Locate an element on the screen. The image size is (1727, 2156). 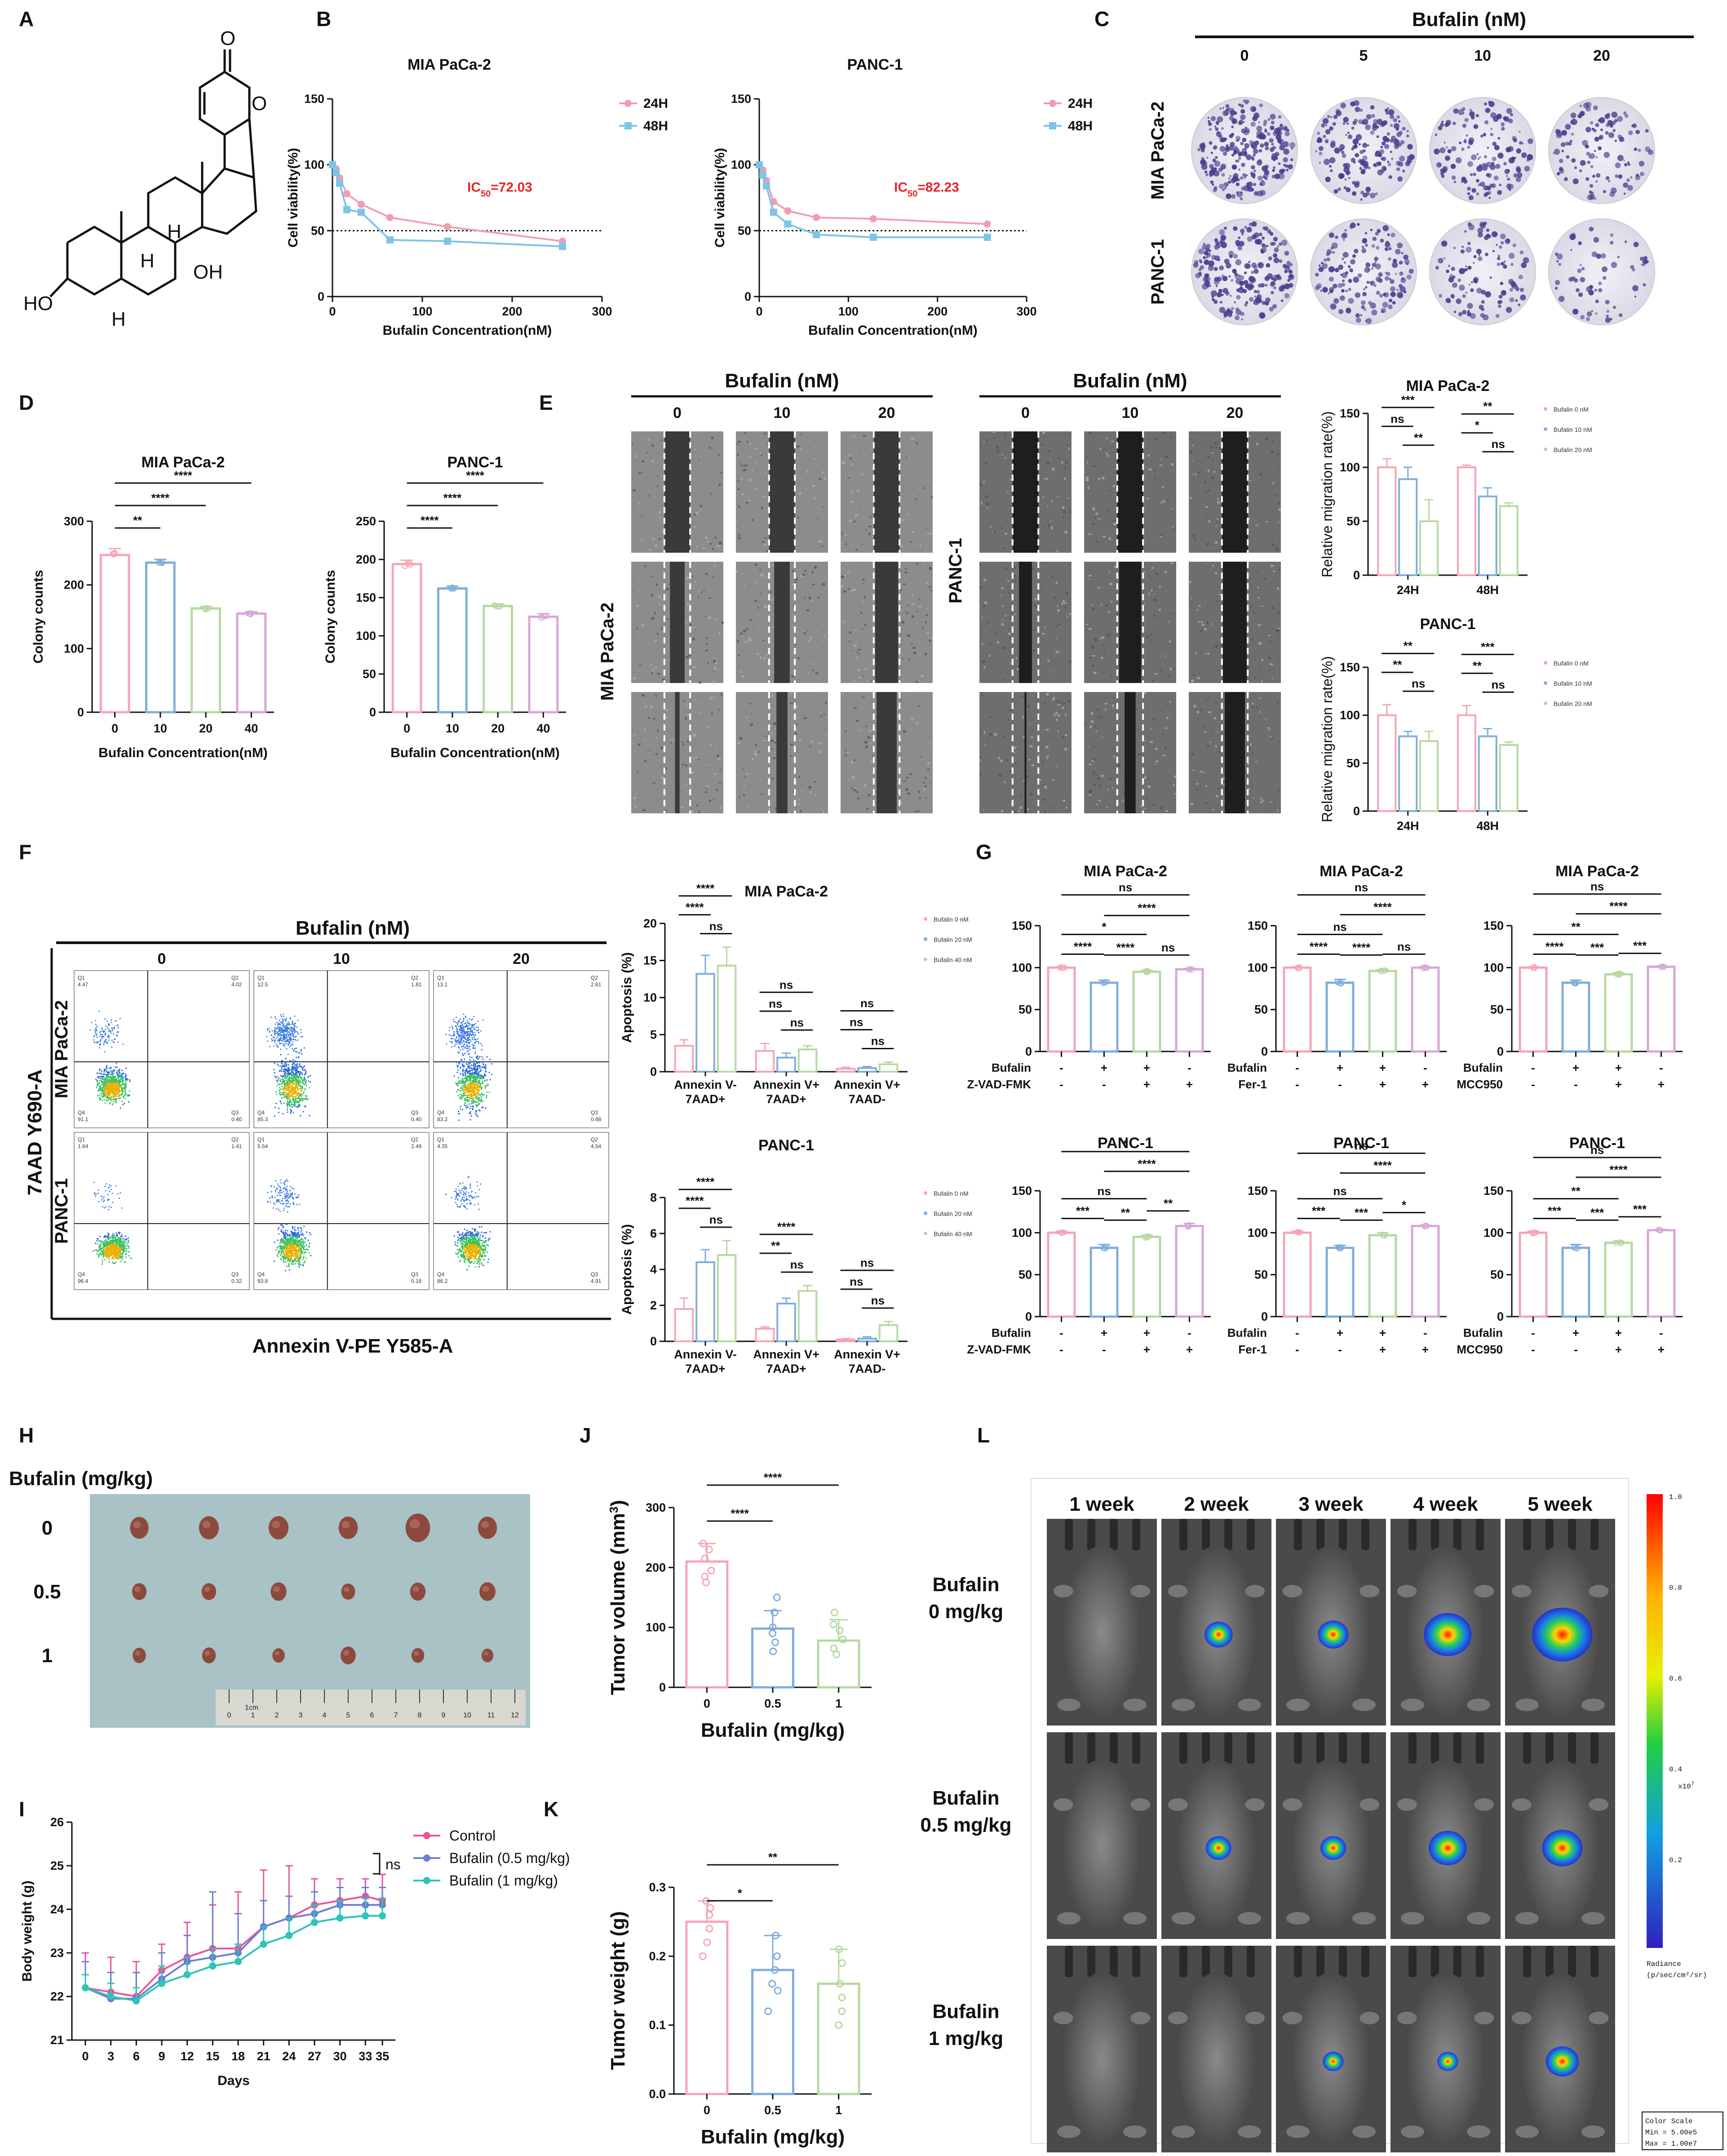
x-axis-label: Bufalin Concentration(nM) is located at coordinates (183, 753).